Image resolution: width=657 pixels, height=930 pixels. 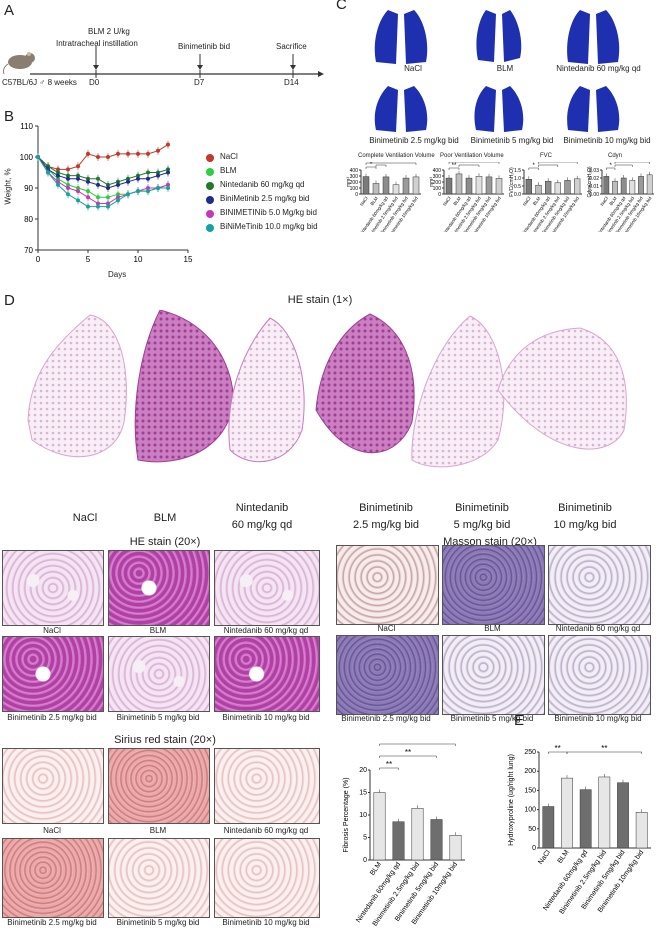 I want to click on micro-caption: Binimetinib 2.5 mg/kg bid, so click(x=52, y=922).